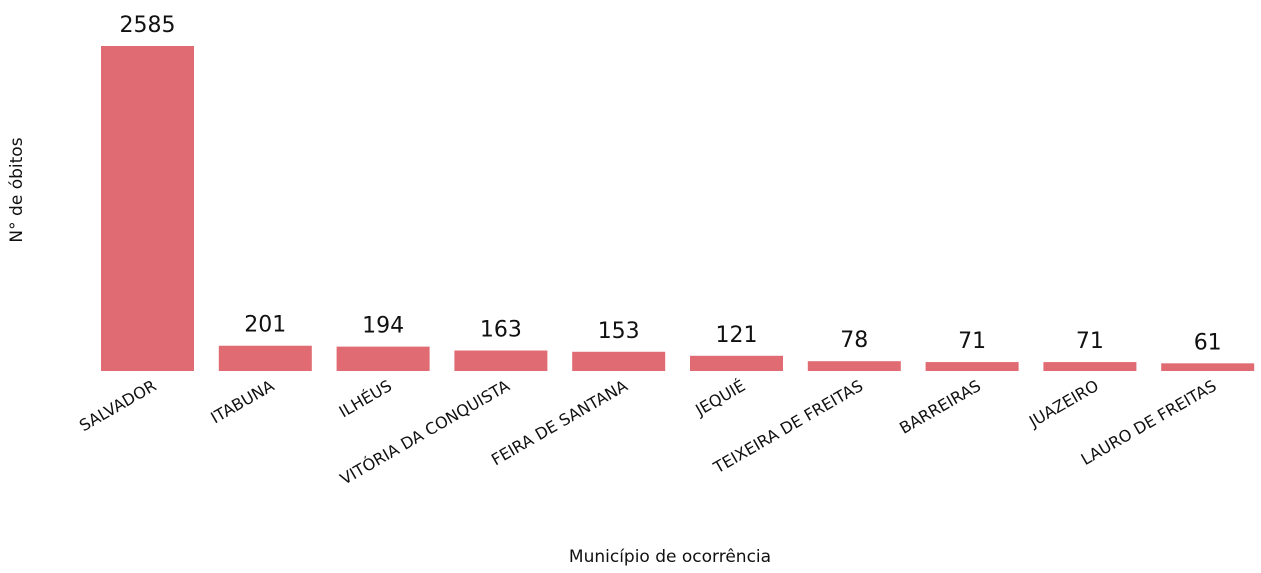 The image size is (1261, 573). I want to click on x-tick-label: BARREIRAS, so click(940, 407).